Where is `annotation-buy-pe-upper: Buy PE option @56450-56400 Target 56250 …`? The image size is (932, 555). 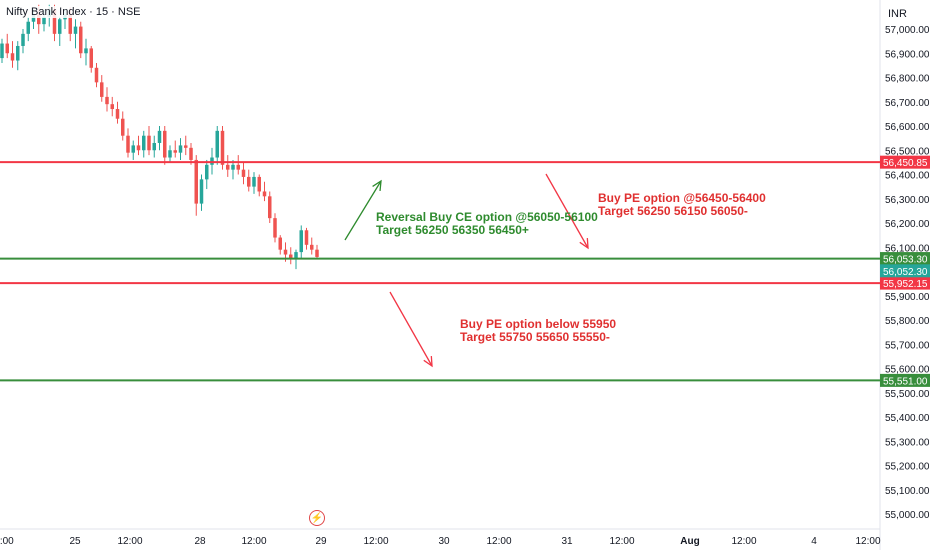
annotation-buy-pe-upper: Buy PE option @56450-56400 Target 56250 … is located at coordinates (682, 205).